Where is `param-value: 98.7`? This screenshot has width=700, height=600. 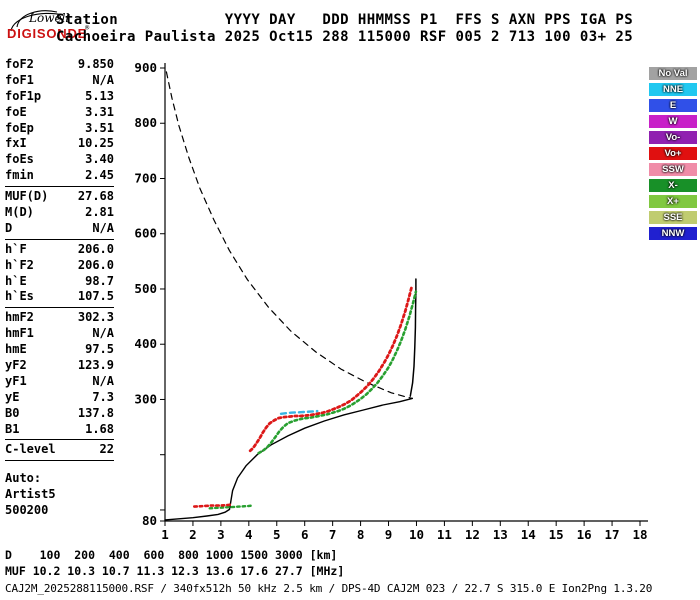 param-value: 98.7 is located at coordinates (99, 280).